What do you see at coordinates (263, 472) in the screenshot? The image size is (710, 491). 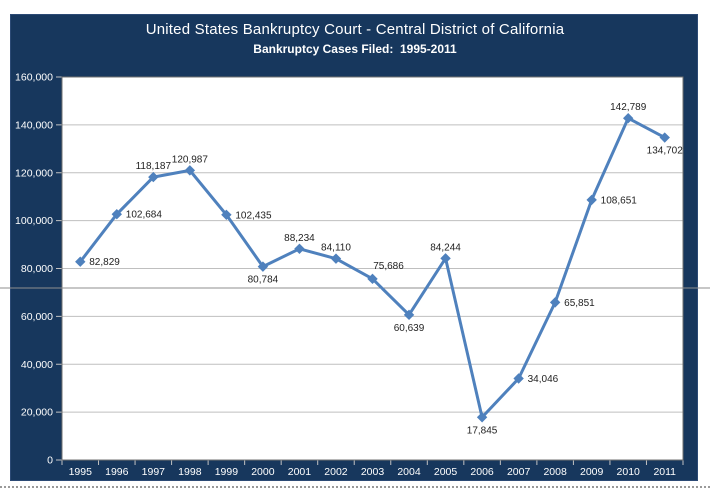 I see `x-axis-tick-label: 2000` at bounding box center [263, 472].